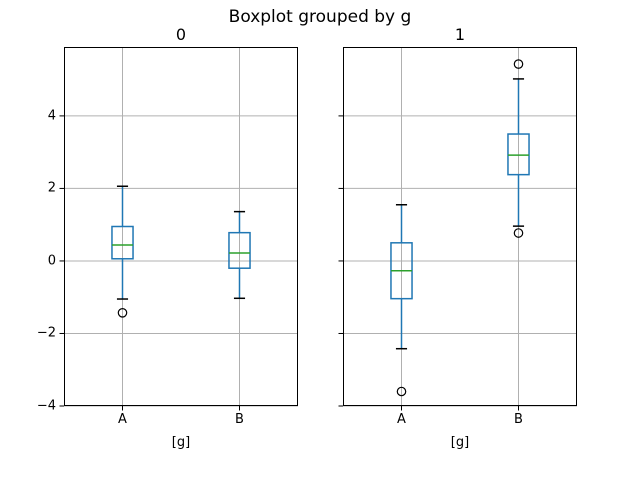 The width and height of the screenshot is (640, 480). I want to click on y-tick-label: −2, so click(46, 333).